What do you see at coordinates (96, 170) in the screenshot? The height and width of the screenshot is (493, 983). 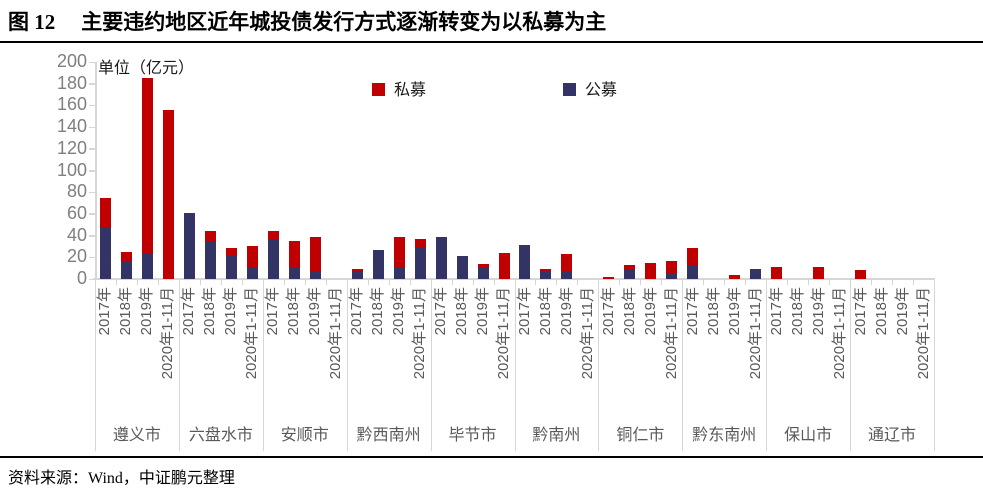 I see `y-axis-line` at bounding box center [96, 170].